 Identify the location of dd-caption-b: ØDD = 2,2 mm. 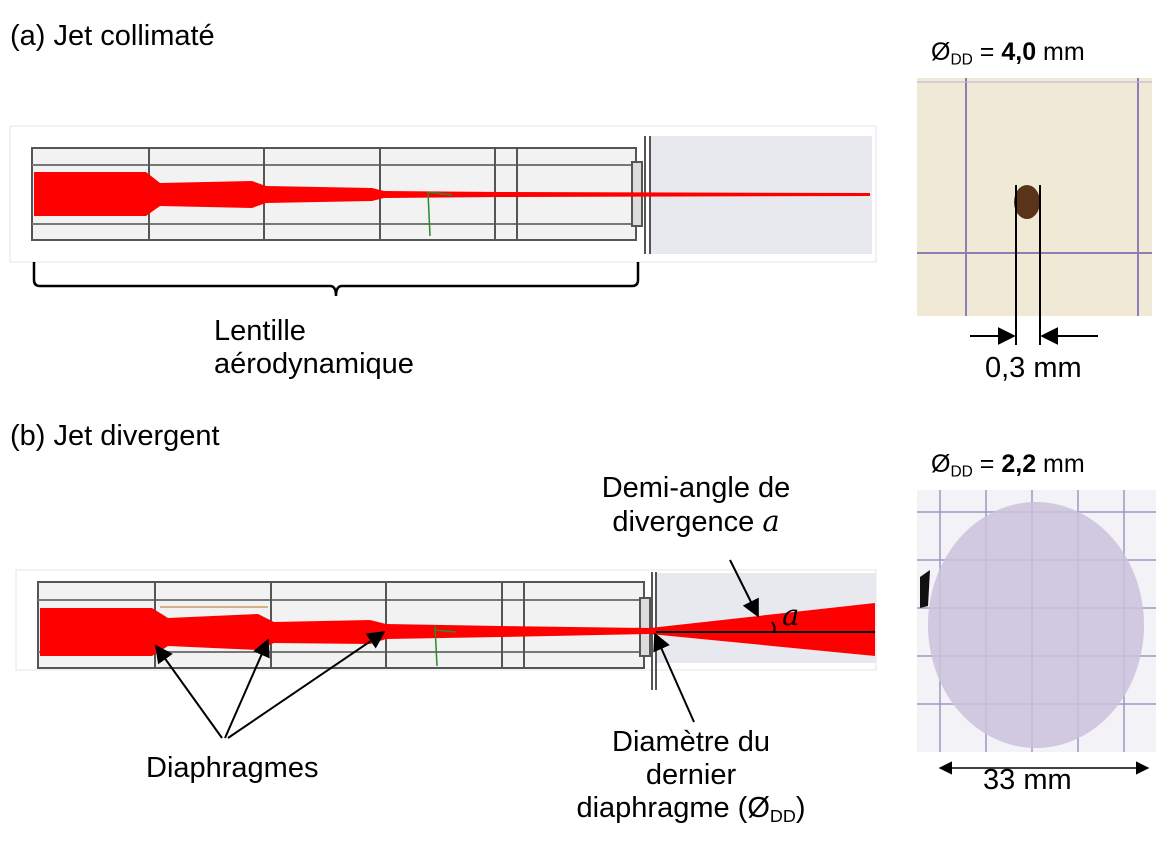
(1008, 465).